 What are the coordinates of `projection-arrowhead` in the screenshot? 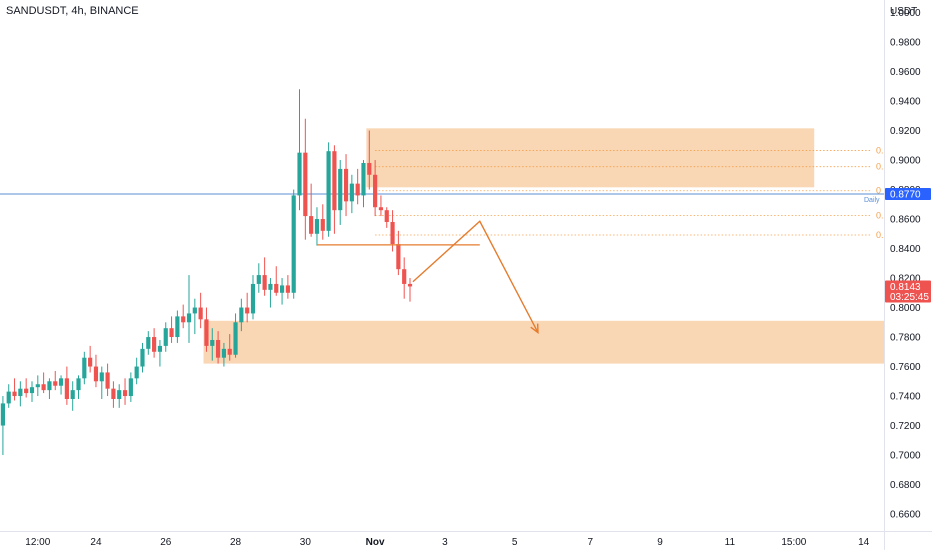 It's located at (534, 329).